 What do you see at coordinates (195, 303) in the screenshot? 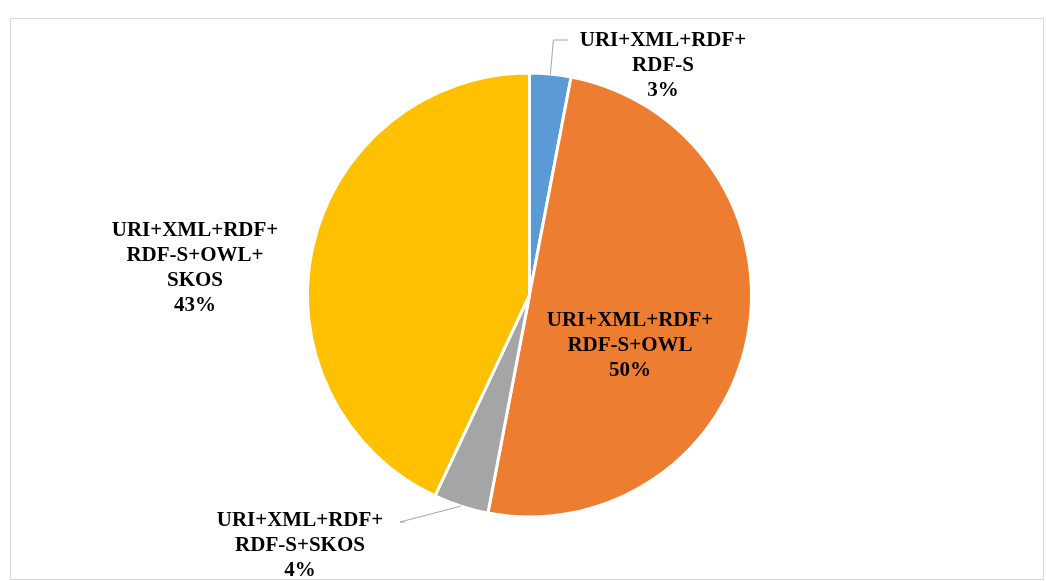
I see `data-label: 43%` at bounding box center [195, 303].